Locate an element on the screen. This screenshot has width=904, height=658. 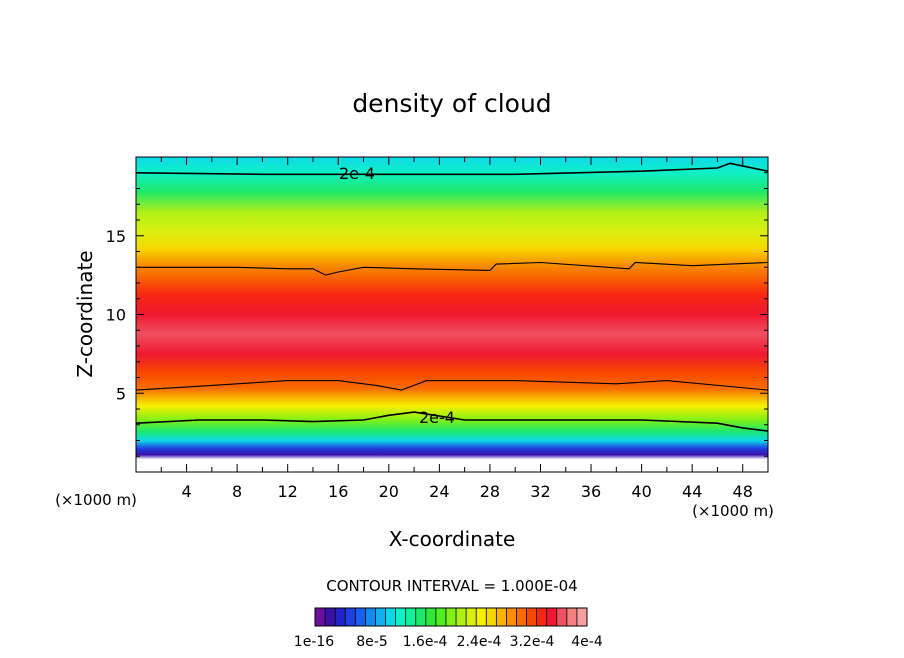
x-tick-label: 40 is located at coordinates (641, 491).